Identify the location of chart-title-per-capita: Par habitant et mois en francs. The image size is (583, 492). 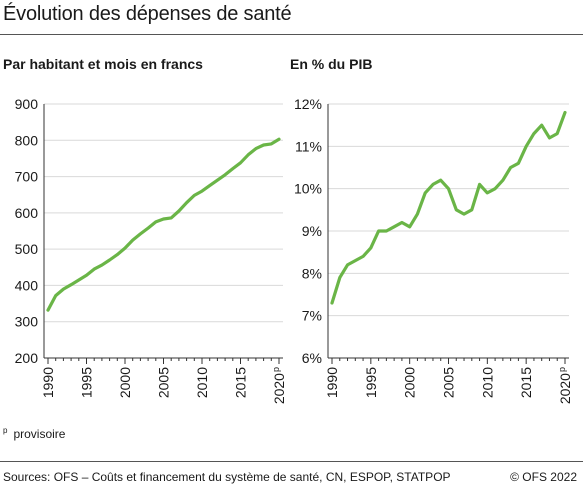
(103, 64).